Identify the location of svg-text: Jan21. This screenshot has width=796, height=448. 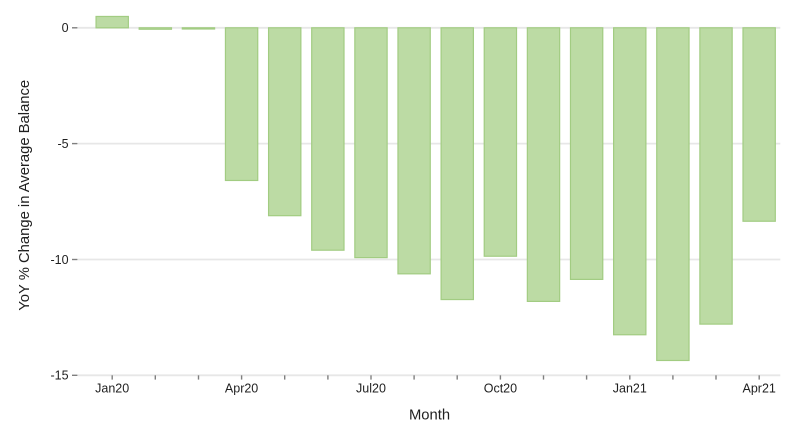
(630, 389).